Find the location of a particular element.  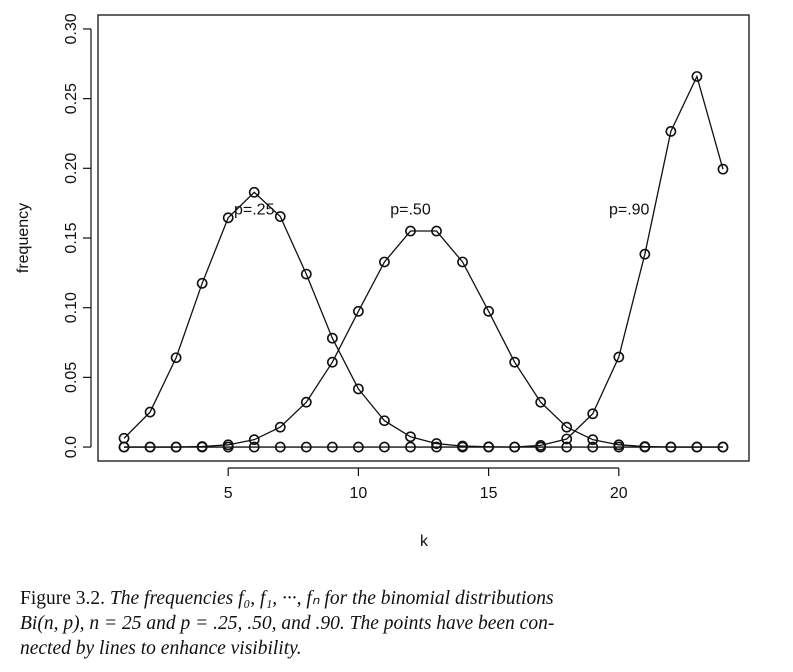

x-axis-label: k is located at coordinates (424, 541).